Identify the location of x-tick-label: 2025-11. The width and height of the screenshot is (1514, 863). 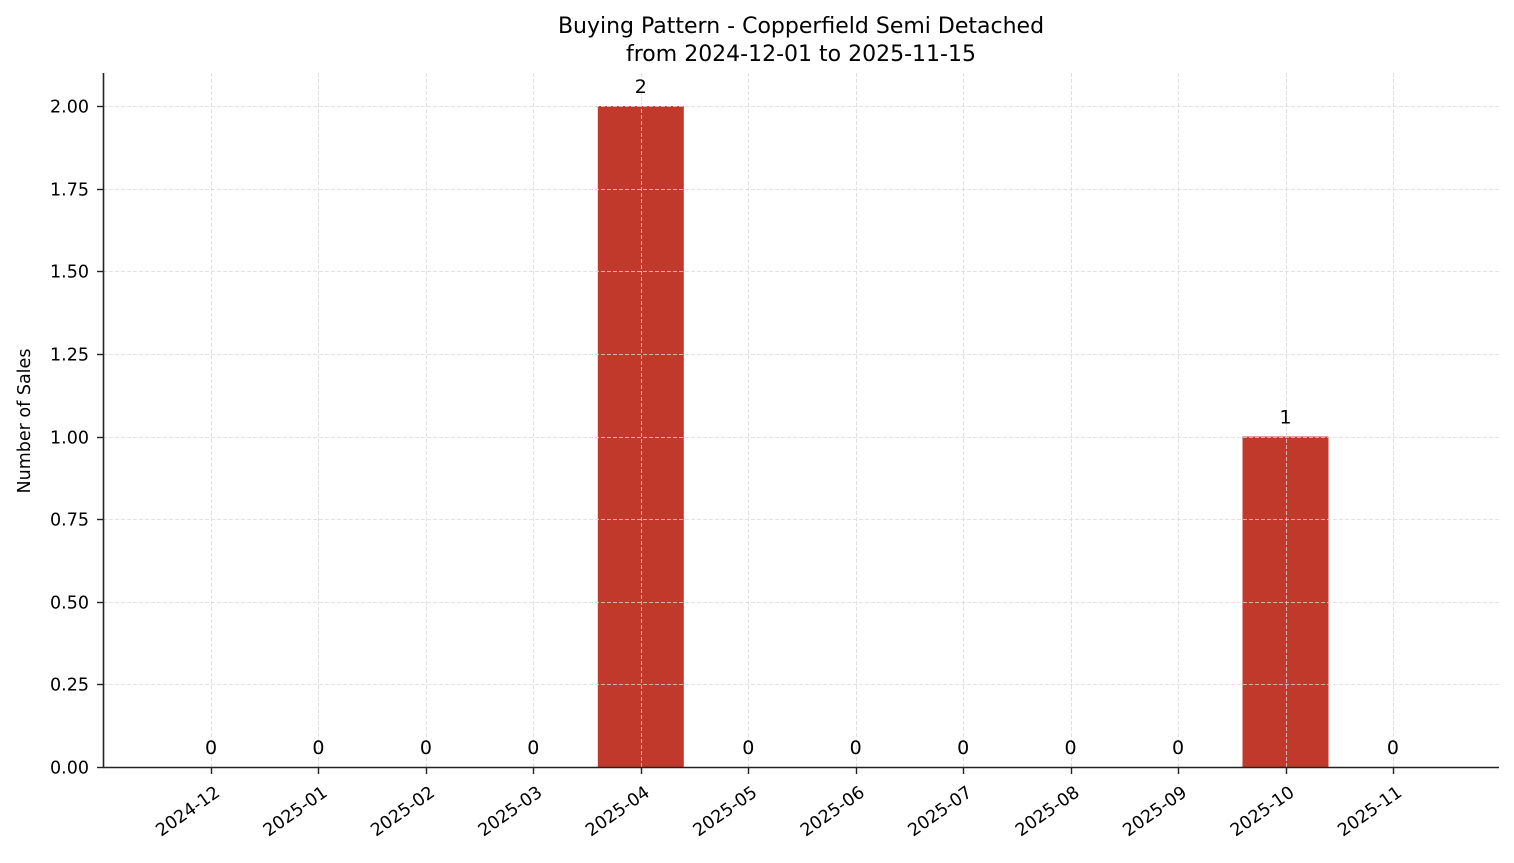
(1369, 812).